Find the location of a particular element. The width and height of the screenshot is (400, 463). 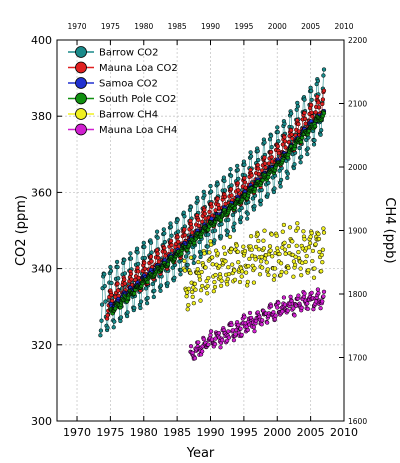

y-left-tick-label: 380 is located at coordinates (41, 116).